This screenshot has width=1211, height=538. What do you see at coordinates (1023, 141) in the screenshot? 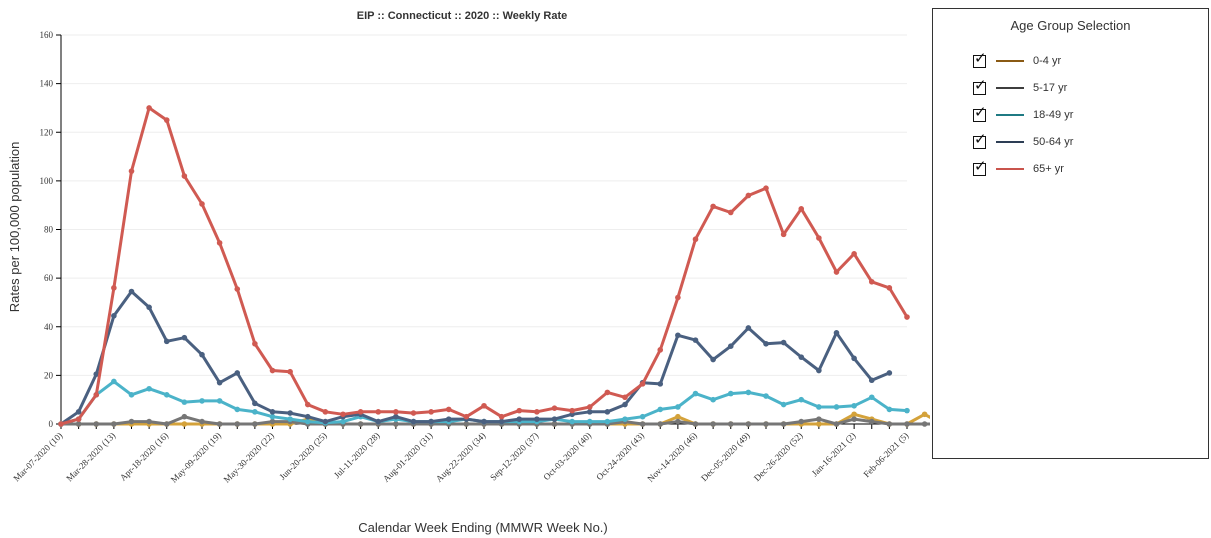
I see `legend-item-50-64: 50-64 yr` at bounding box center [1023, 141].